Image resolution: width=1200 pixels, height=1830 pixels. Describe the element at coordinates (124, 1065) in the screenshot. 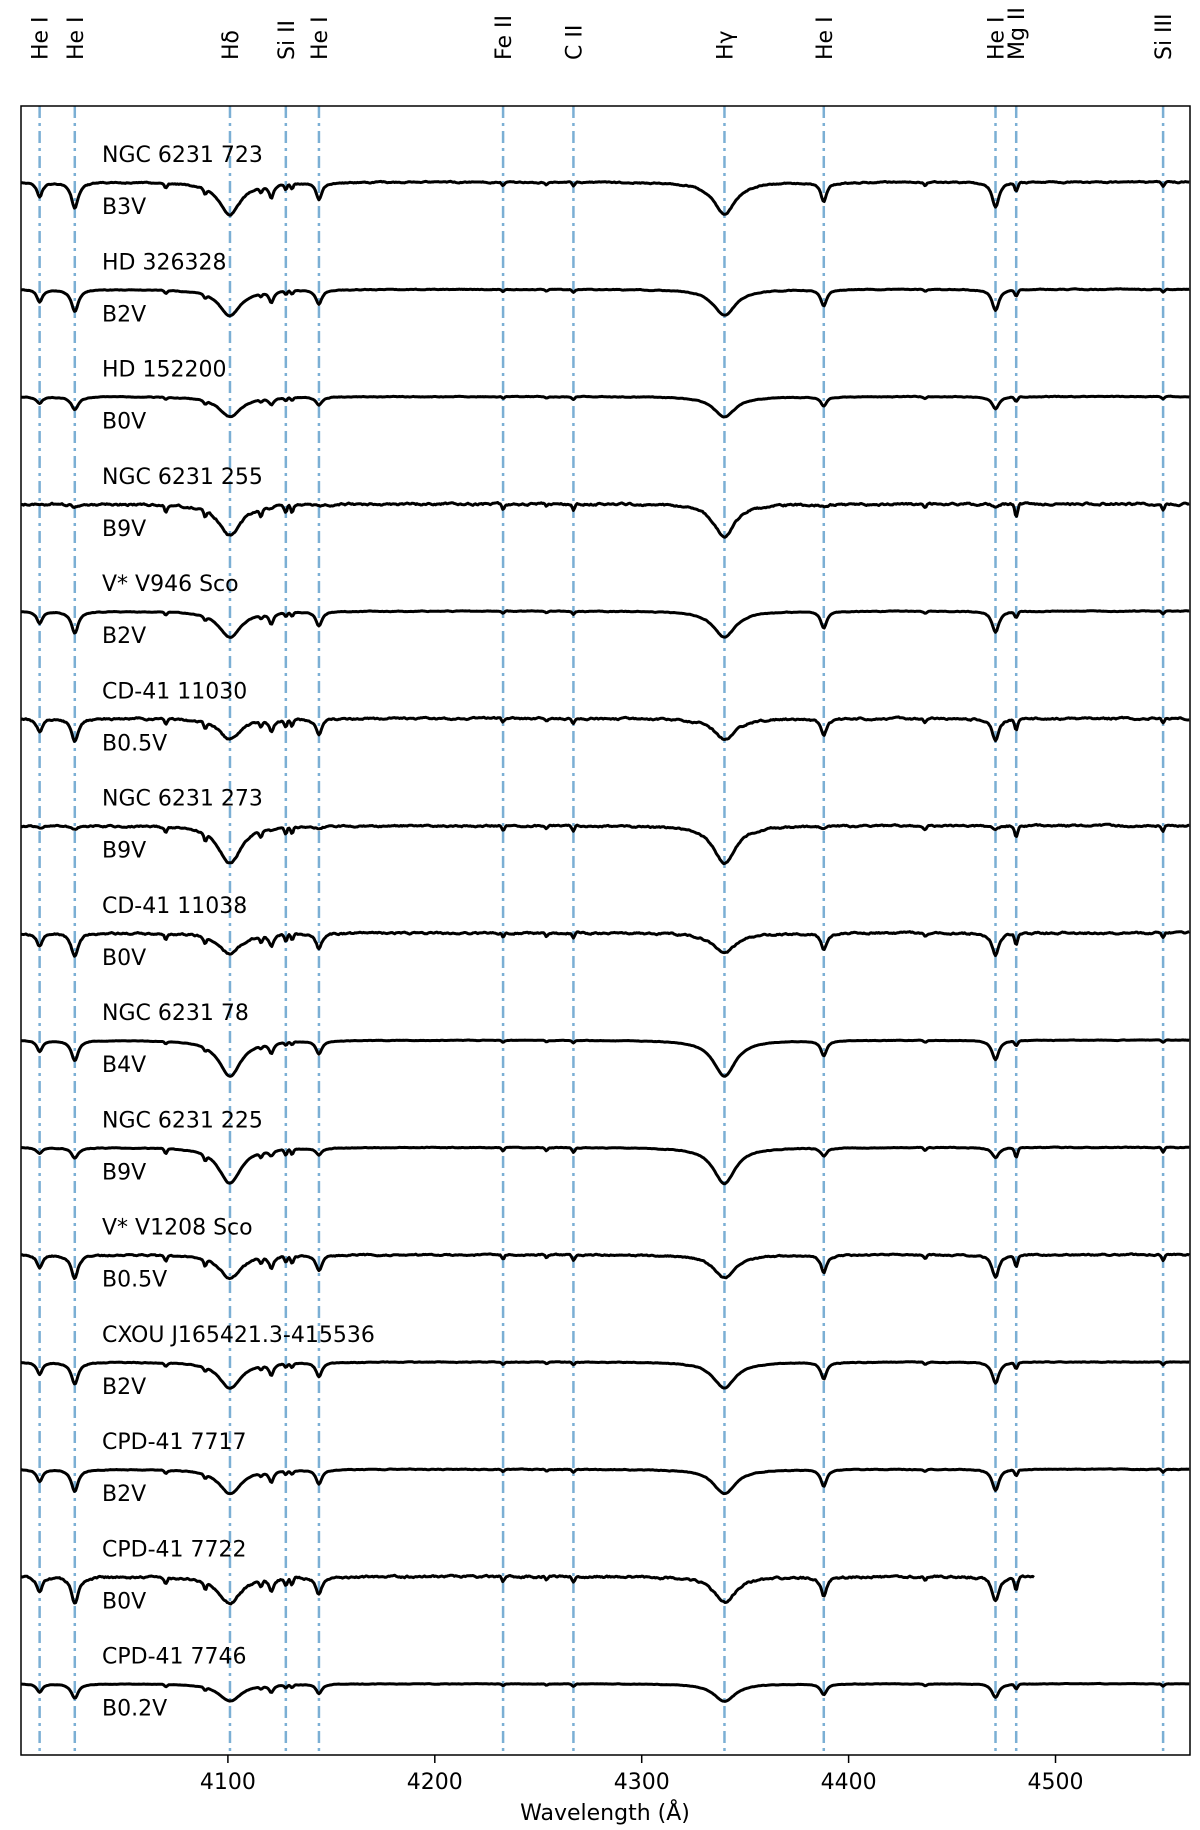

I see `spectral-type-label: B4V` at that location.